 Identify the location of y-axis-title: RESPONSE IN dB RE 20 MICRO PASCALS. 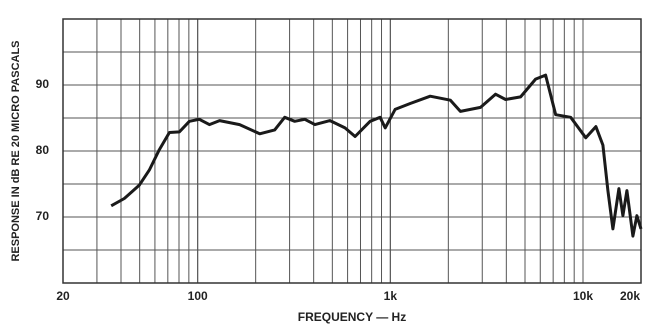
(16, 150).